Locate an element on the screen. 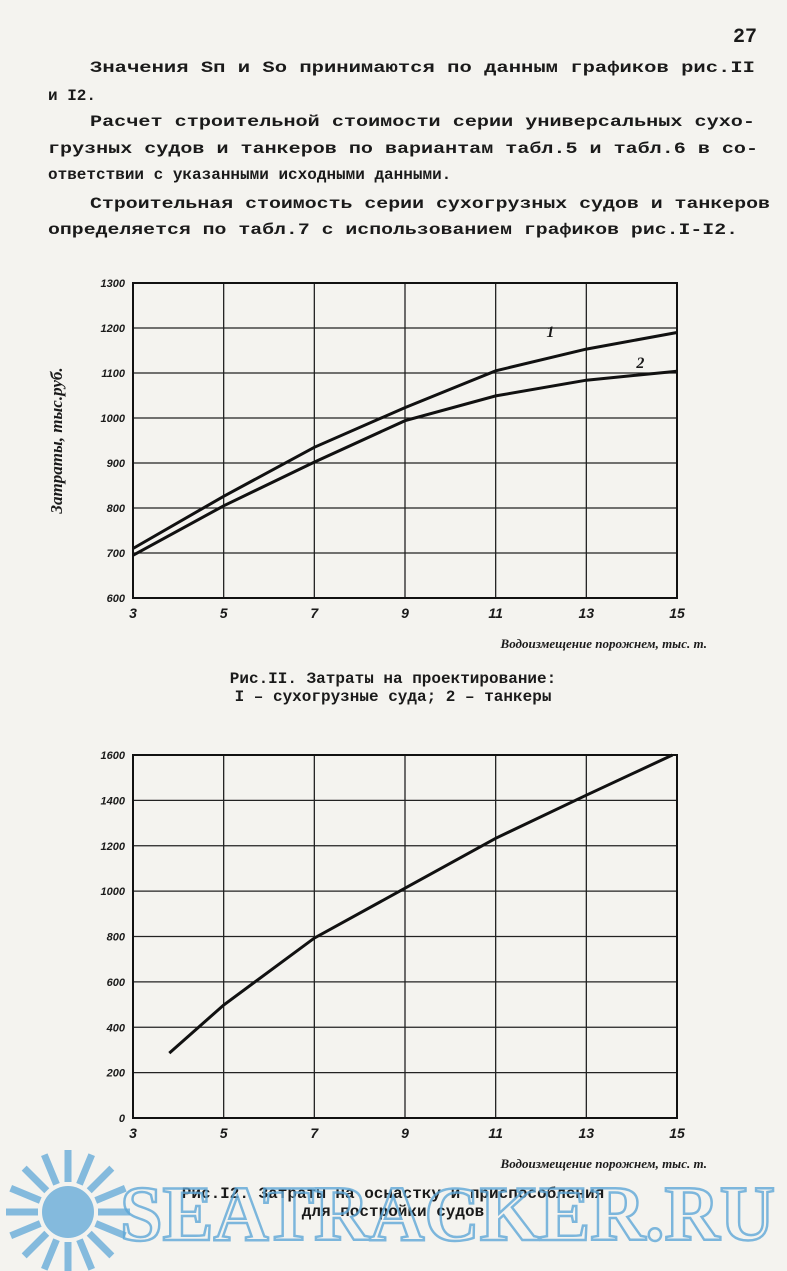 This screenshot has height=1271, width=787. series-label: 2 is located at coordinates (639, 363).